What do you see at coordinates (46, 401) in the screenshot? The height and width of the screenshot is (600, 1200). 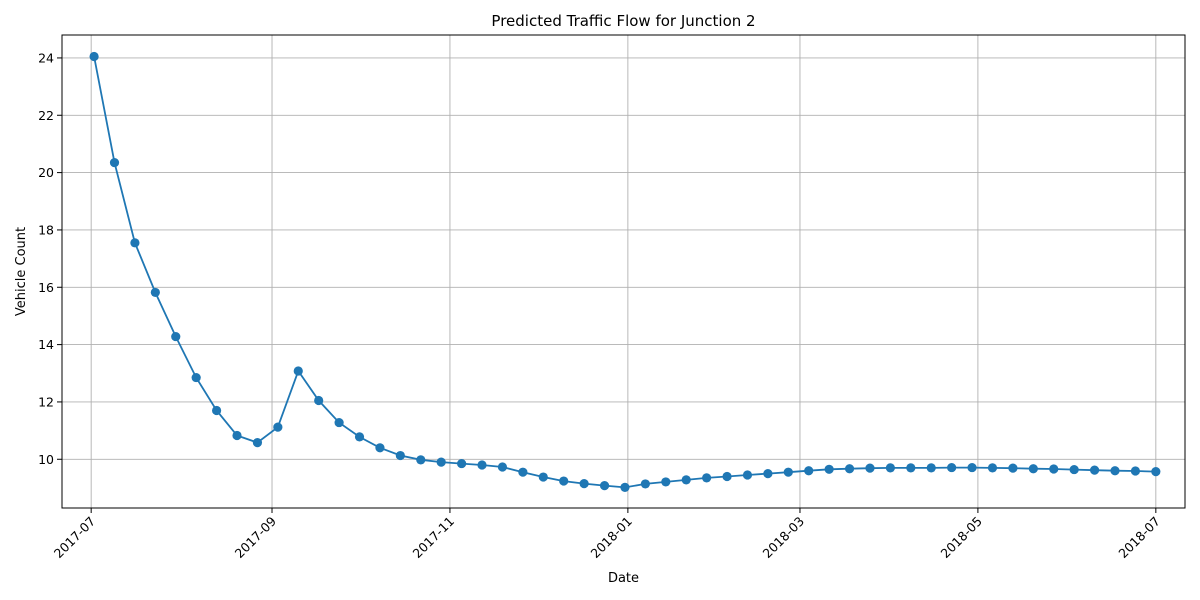 I see `y-tick-label: 12` at bounding box center [46, 401].